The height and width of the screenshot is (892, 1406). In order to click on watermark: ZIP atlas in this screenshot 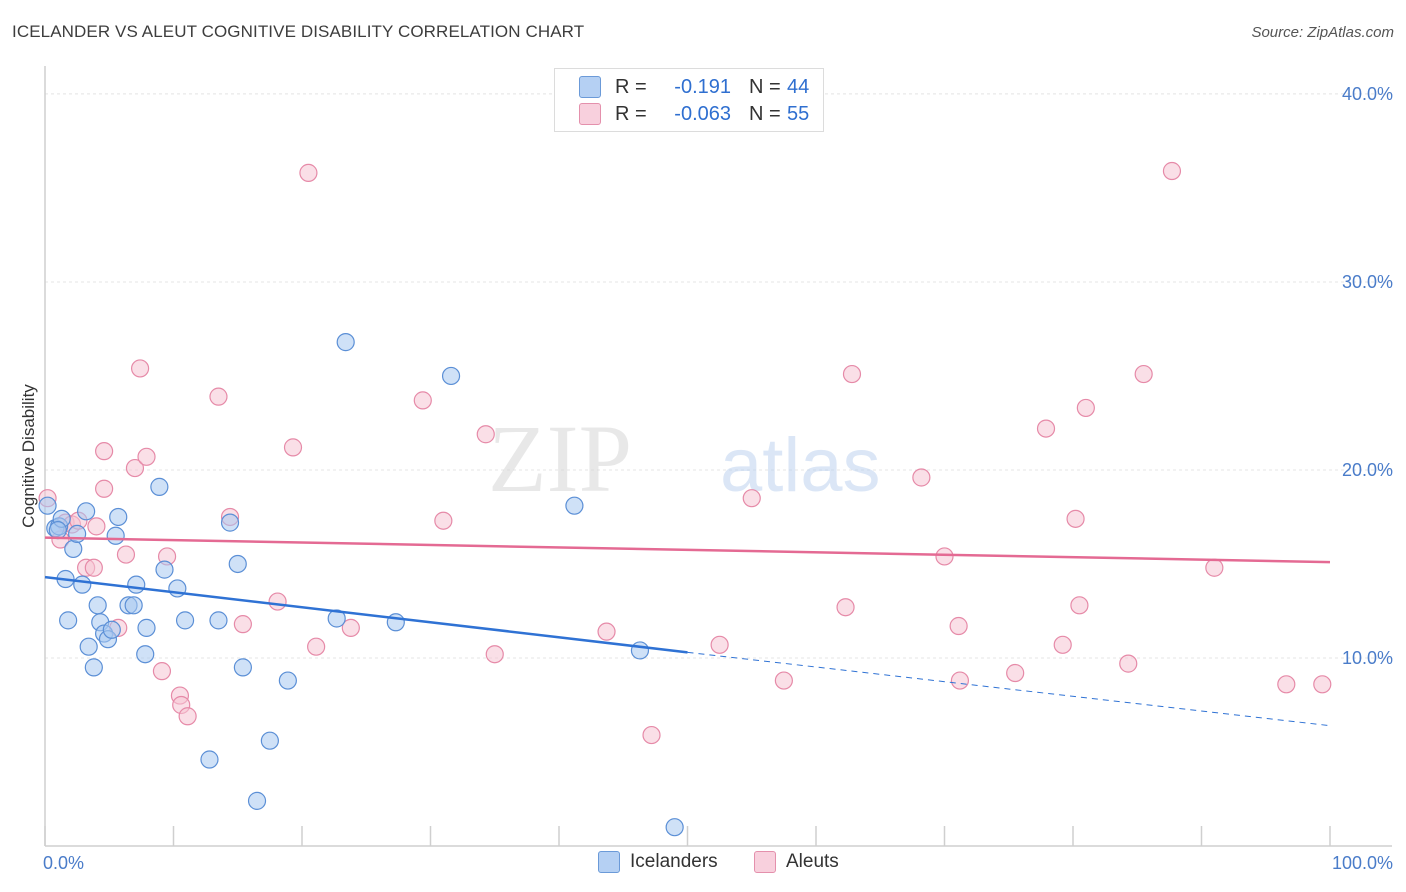, I will do `click(684, 458)`.